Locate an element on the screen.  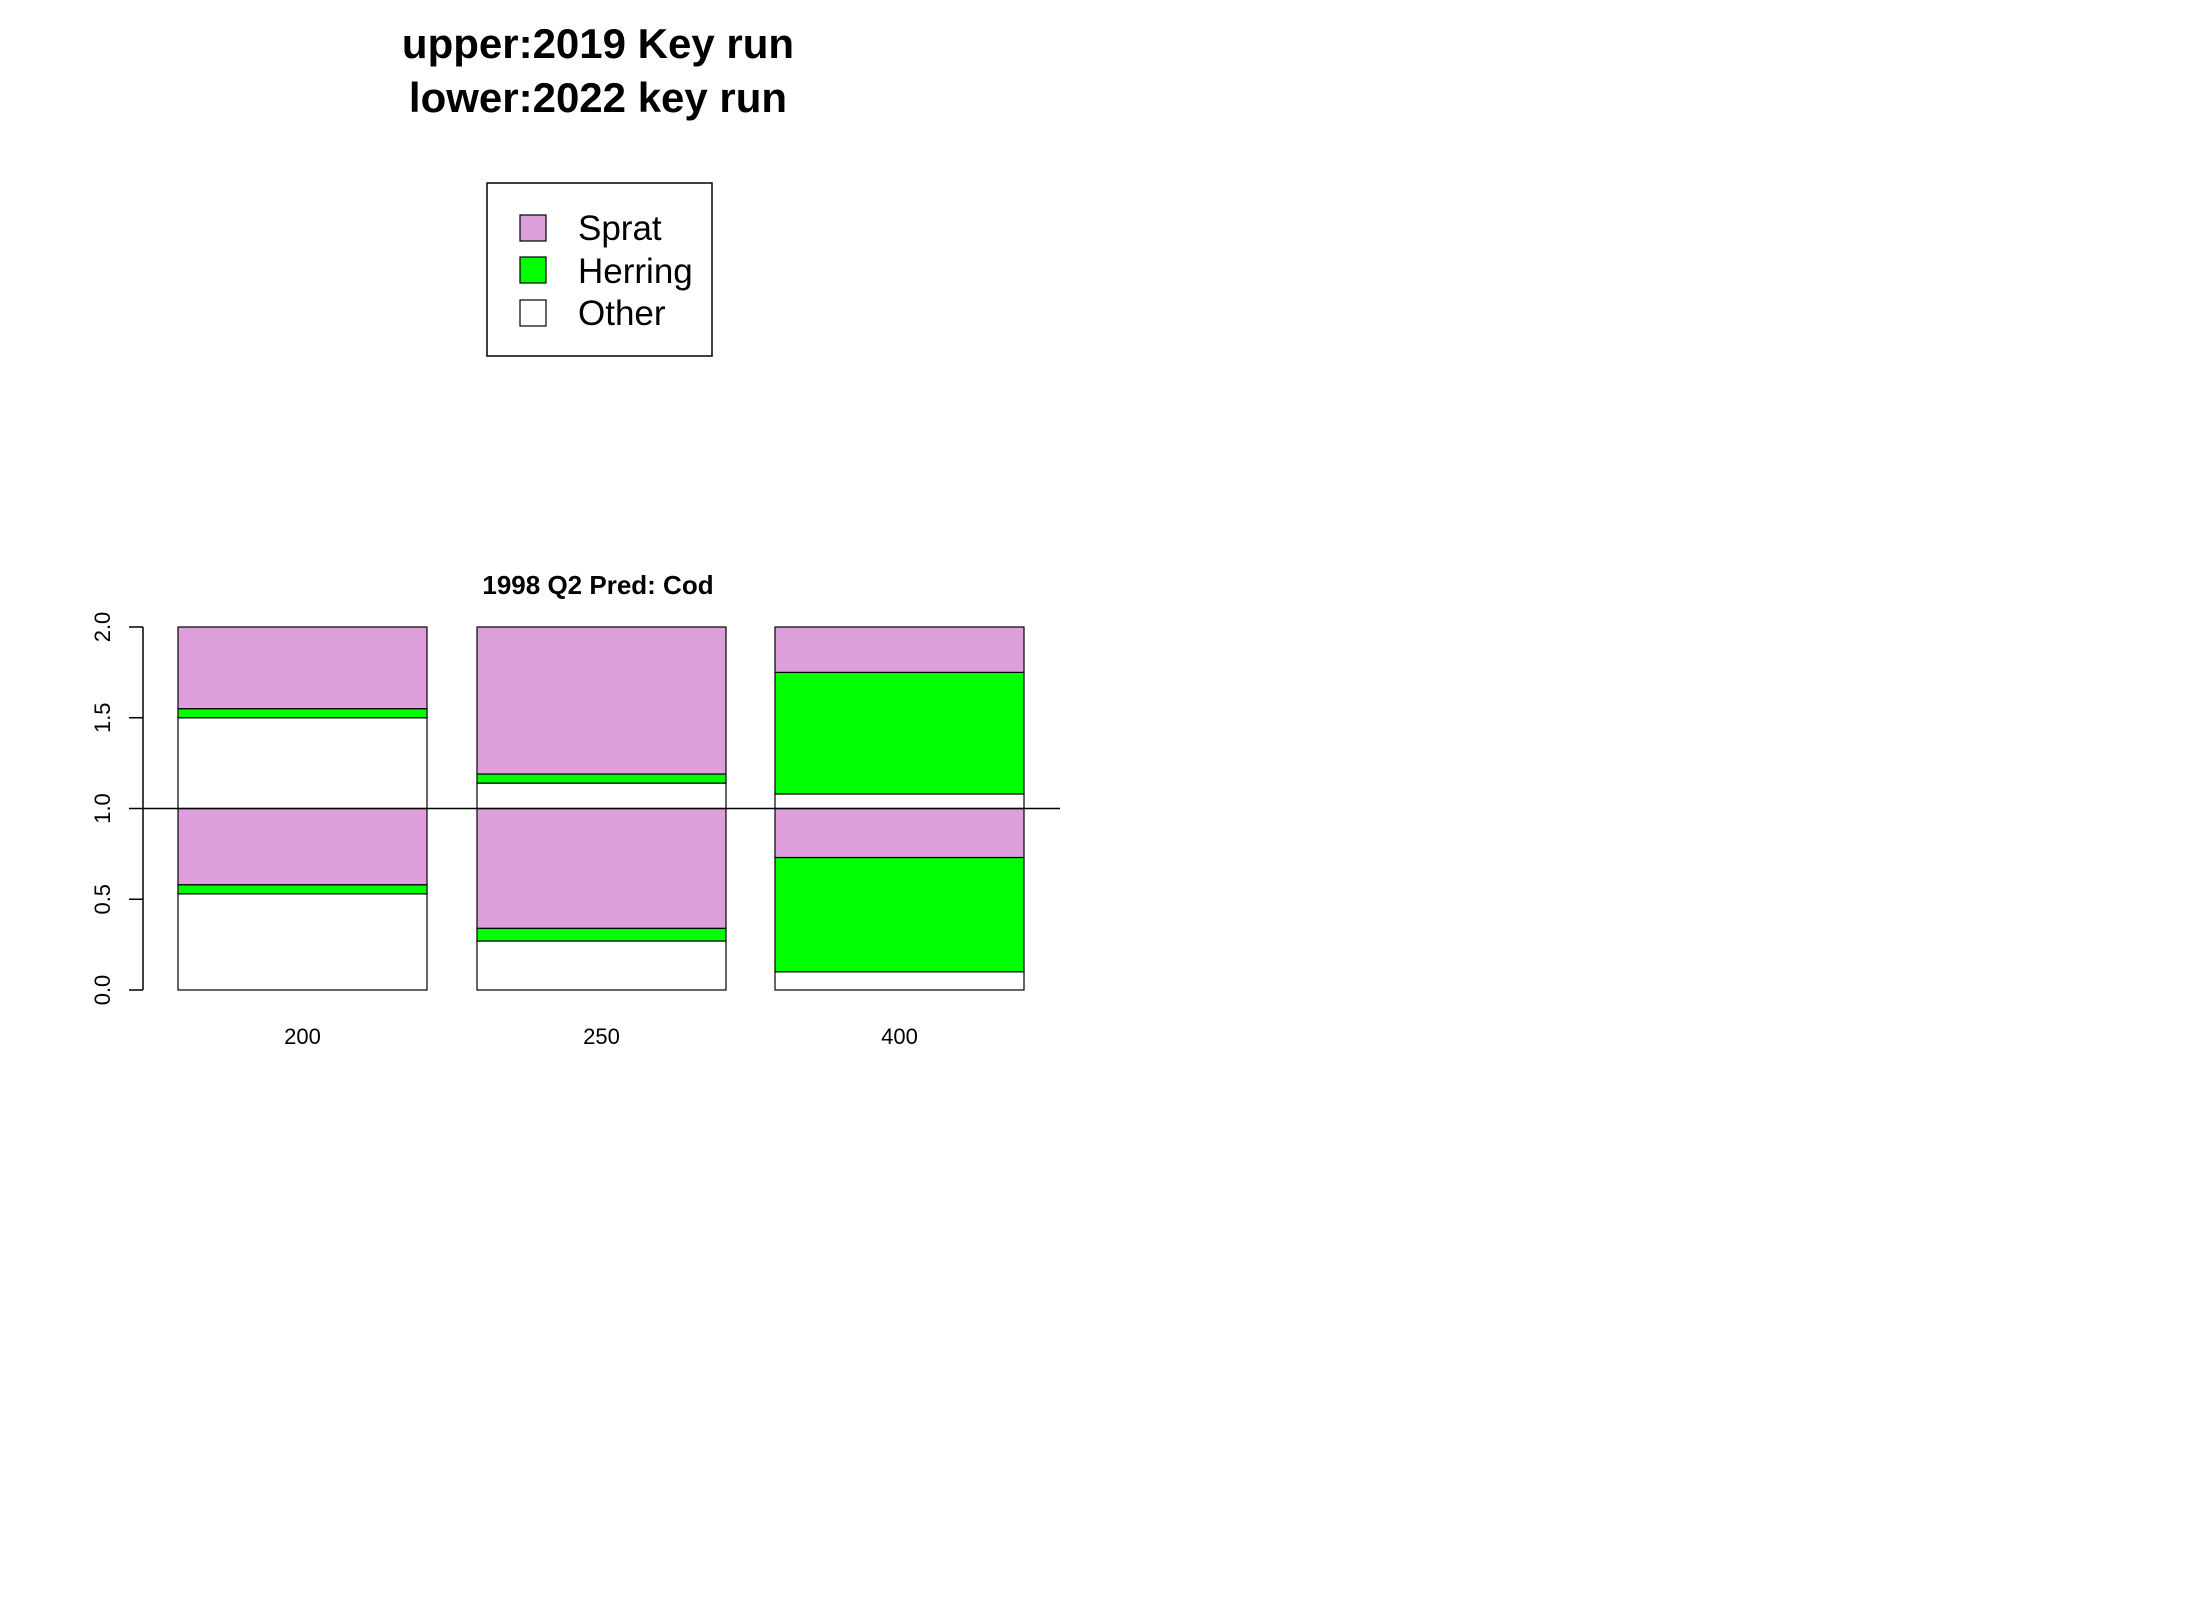
panel-title: 1998 Q2 Pred: Cod is located at coordinates (597, 585).